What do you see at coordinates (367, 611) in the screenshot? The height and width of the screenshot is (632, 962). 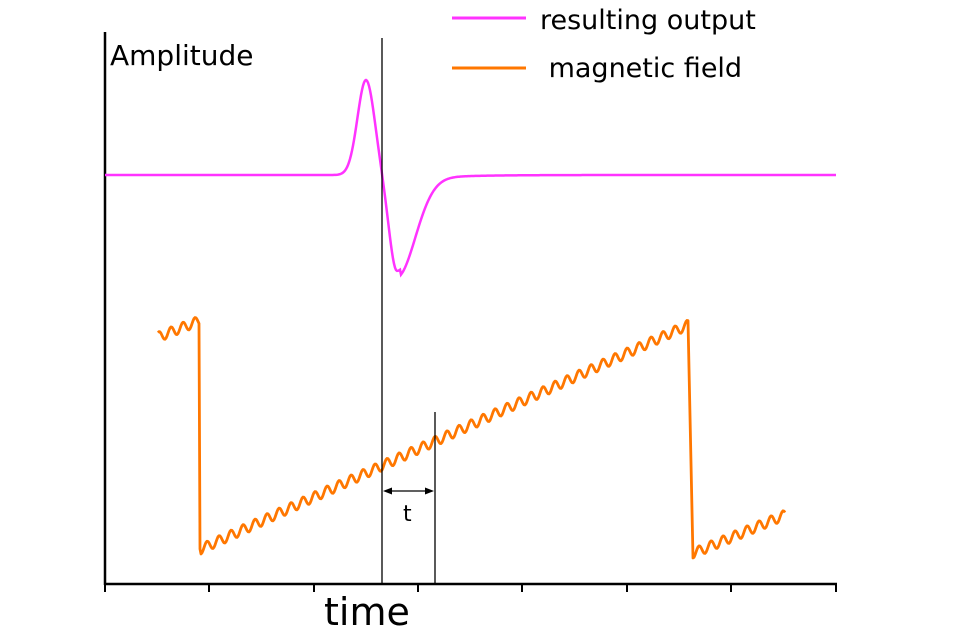 I see `x-axis-label: time` at bounding box center [367, 611].